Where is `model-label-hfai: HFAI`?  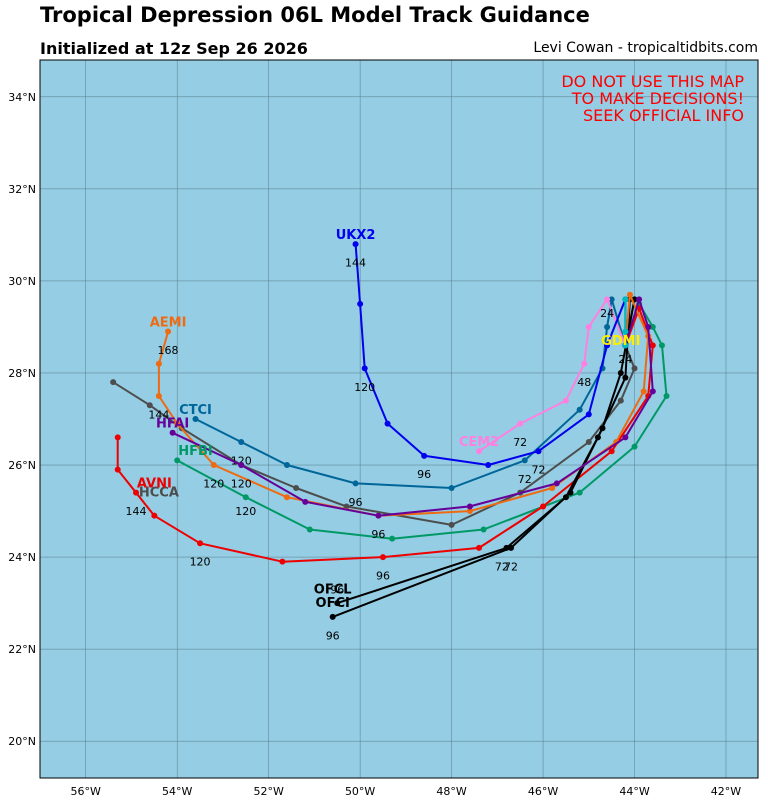
model-label-hfai: HFAI is located at coordinates (172, 424).